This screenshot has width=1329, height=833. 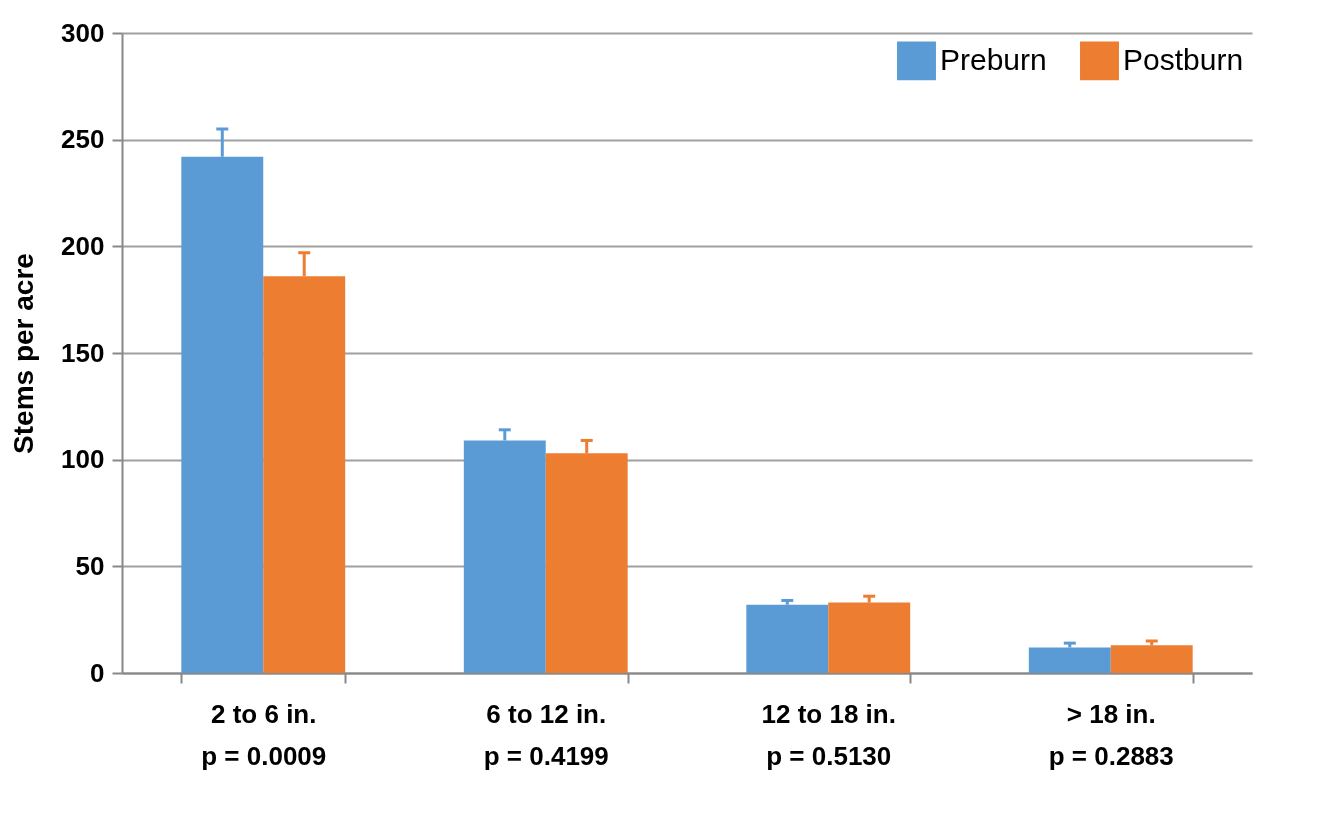 I want to click on y-axis-title: Stems per acre, so click(x=24, y=353).